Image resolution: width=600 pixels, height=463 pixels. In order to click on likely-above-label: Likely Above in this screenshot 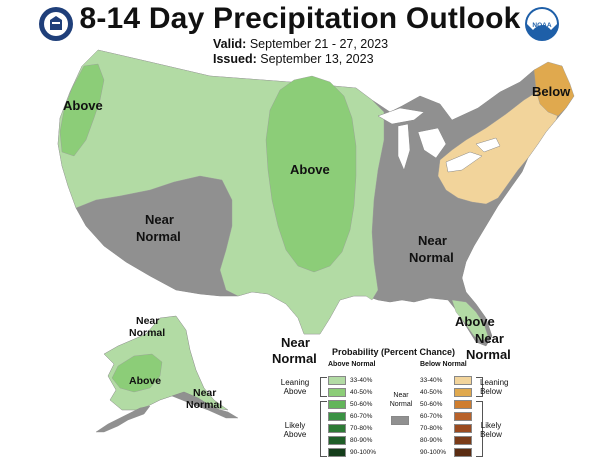, I will do `click(295, 430)`.